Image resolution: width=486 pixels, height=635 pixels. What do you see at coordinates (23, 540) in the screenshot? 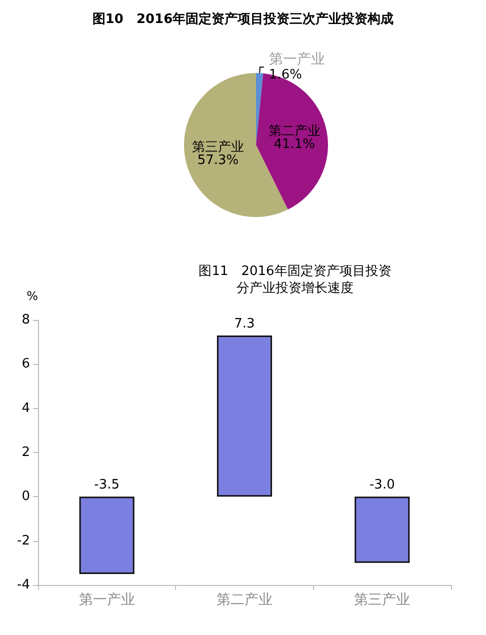
I see `y-tick-label: -2` at bounding box center [23, 540].